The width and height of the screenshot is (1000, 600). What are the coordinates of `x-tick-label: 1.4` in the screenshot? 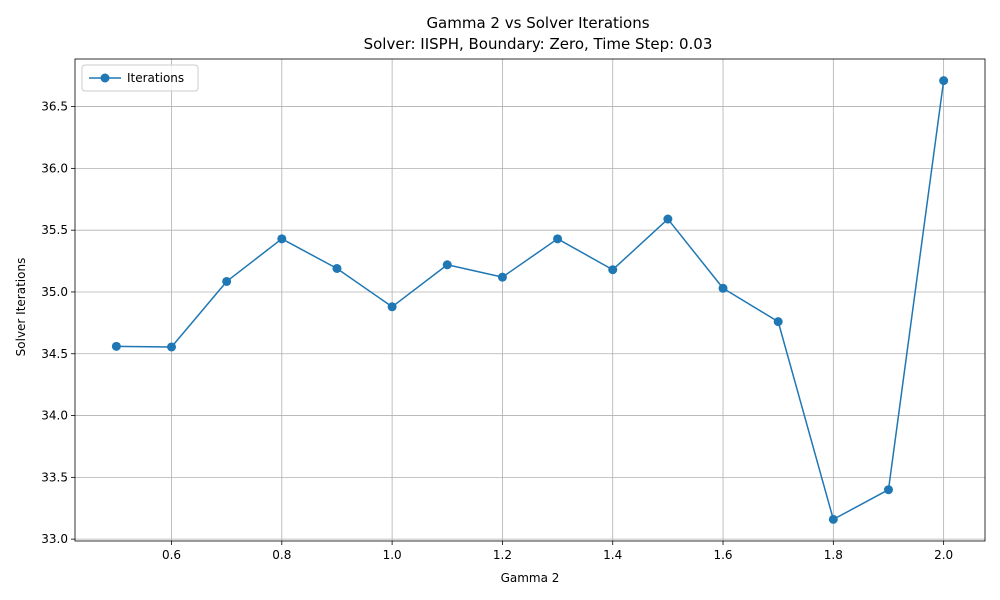 It's located at (612, 555).